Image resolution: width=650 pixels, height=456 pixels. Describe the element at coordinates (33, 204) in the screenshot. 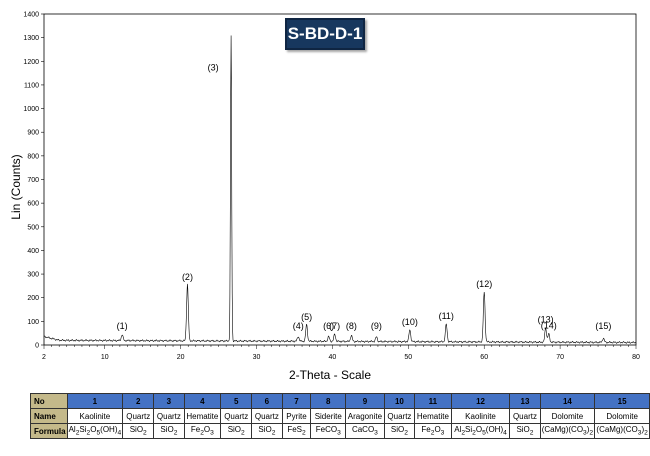

I see `y-tick-label: 600` at that location.